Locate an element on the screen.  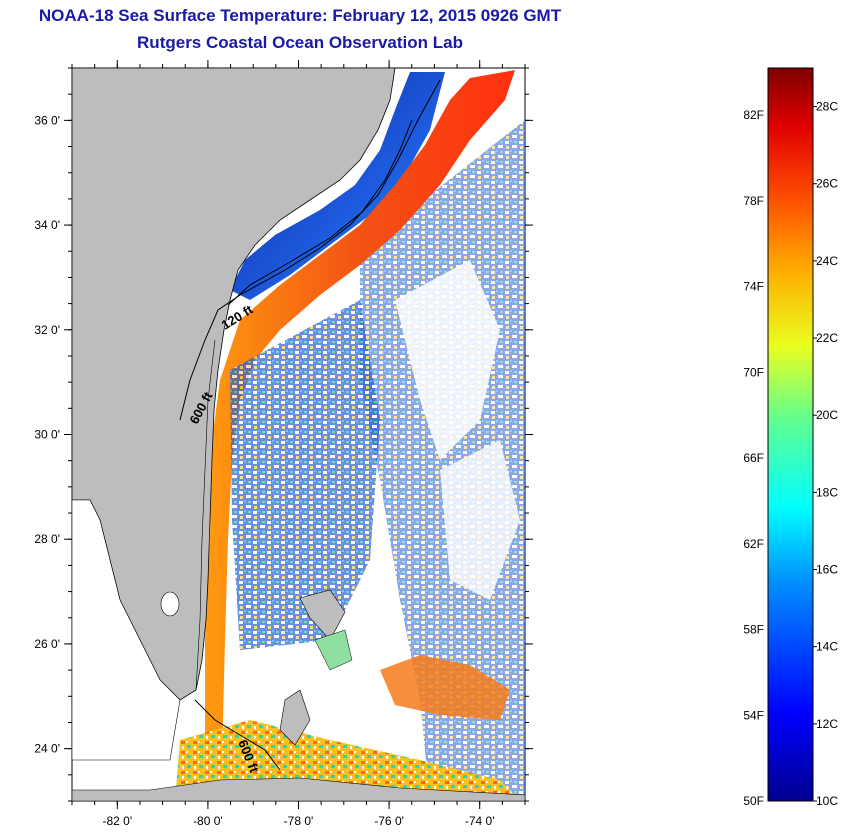
colorbar-fahrenheit-labels: 82F 78F 74F 70F 66F 62F 58F 54F 50F is located at coordinates (753, 458).